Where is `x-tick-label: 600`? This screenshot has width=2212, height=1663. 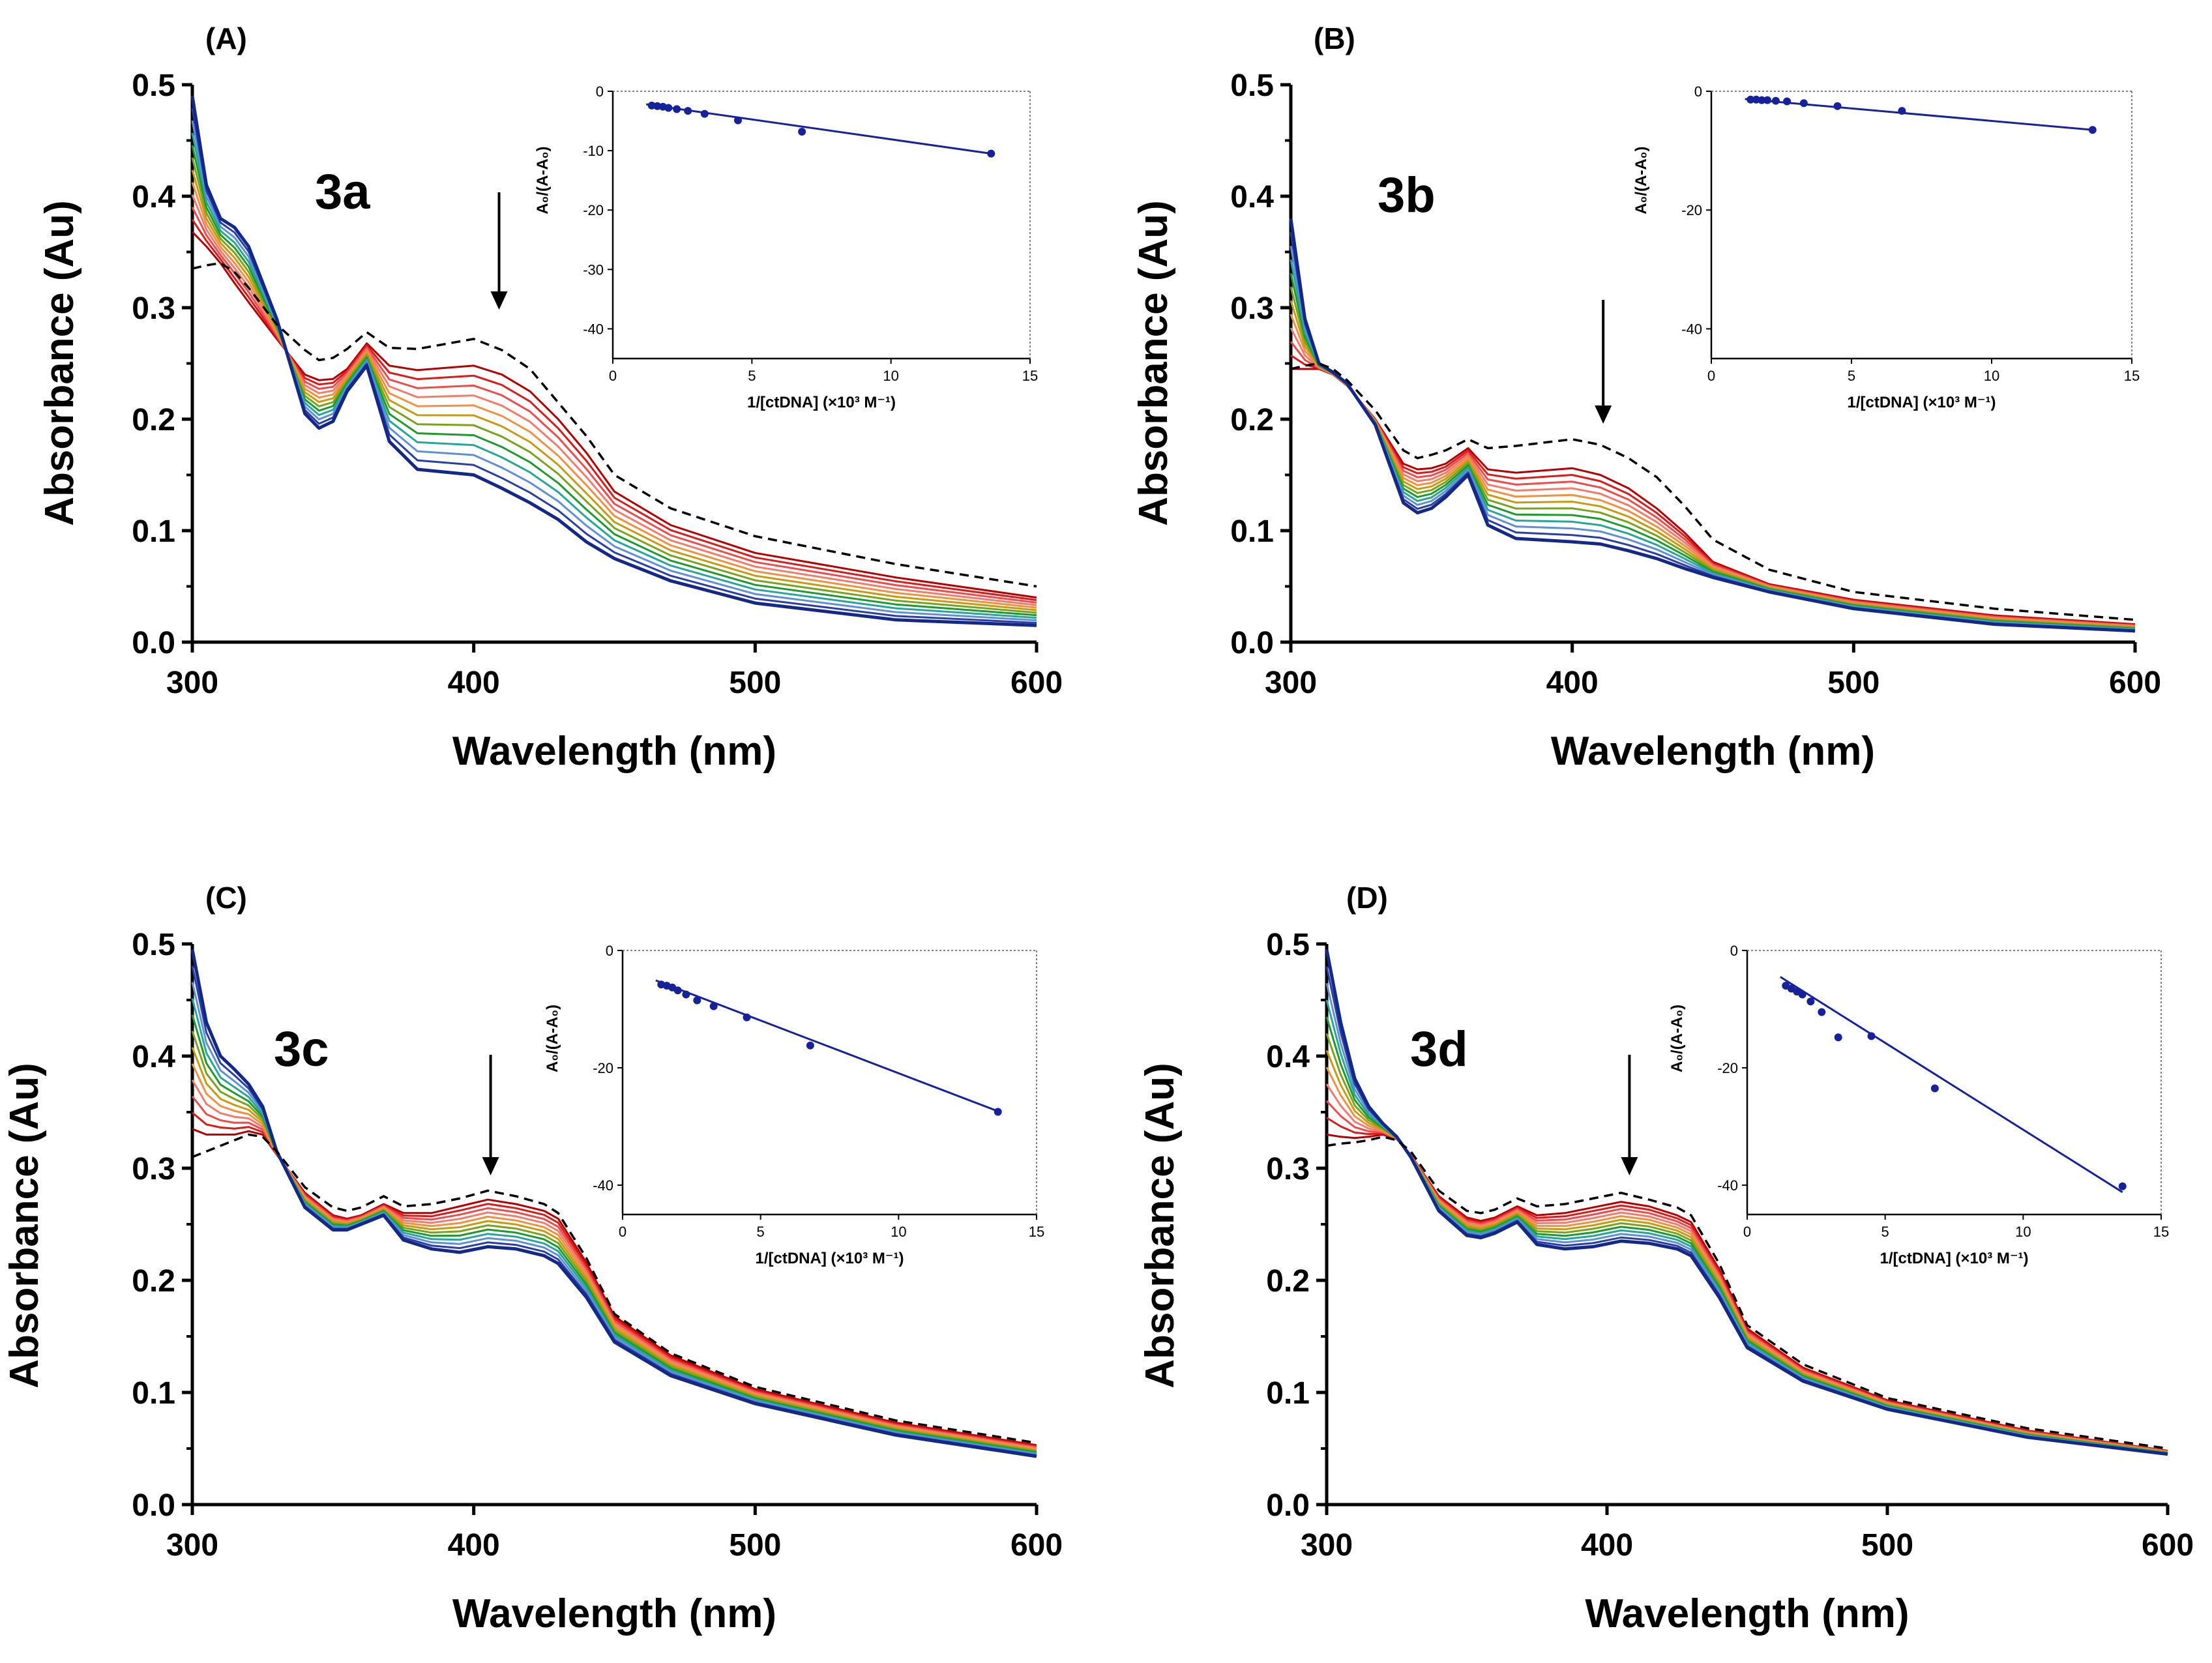
x-tick-label: 600 is located at coordinates (2135, 683).